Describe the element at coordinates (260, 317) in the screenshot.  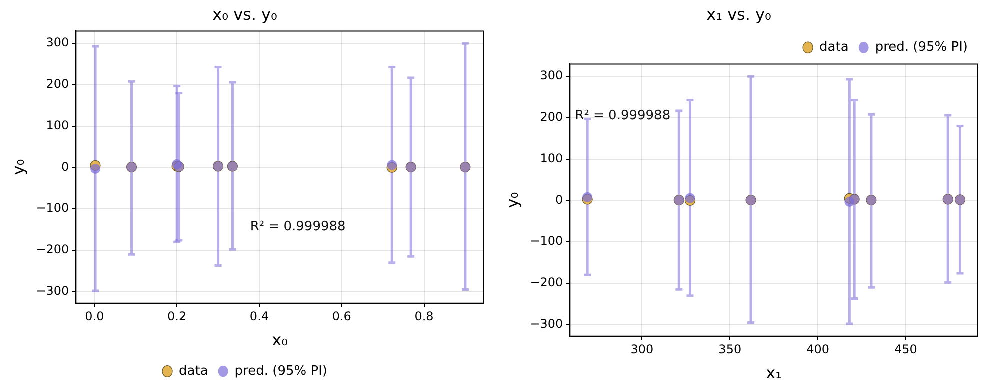
I see `x-tick-label: 0.4` at that location.